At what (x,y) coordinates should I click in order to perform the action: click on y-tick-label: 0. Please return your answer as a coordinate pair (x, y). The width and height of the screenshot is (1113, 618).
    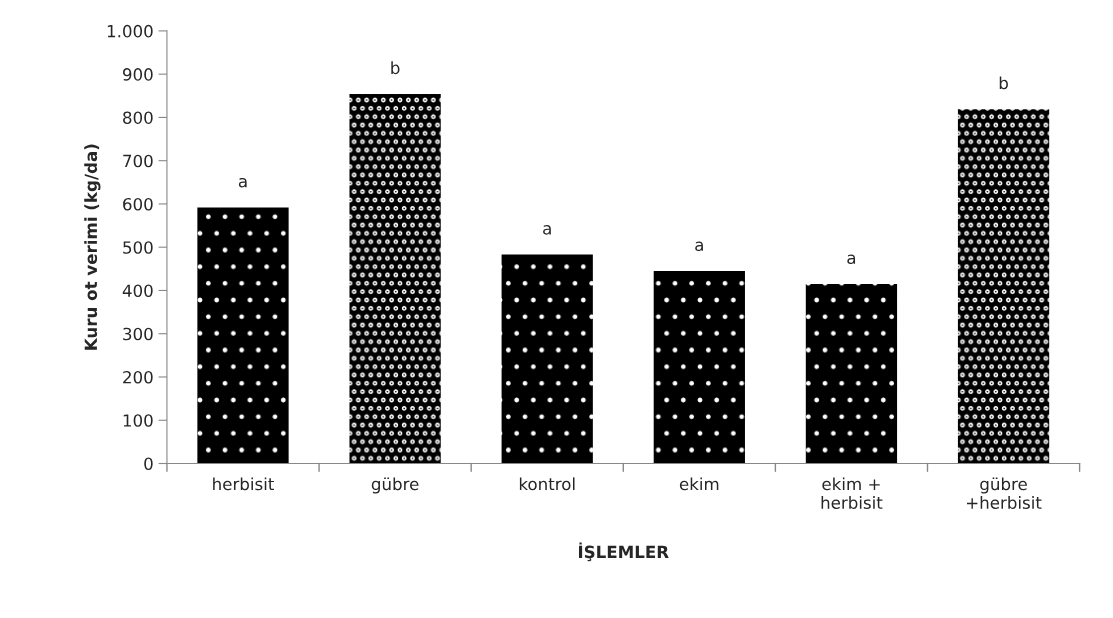
    Looking at the image, I should click on (148, 464).